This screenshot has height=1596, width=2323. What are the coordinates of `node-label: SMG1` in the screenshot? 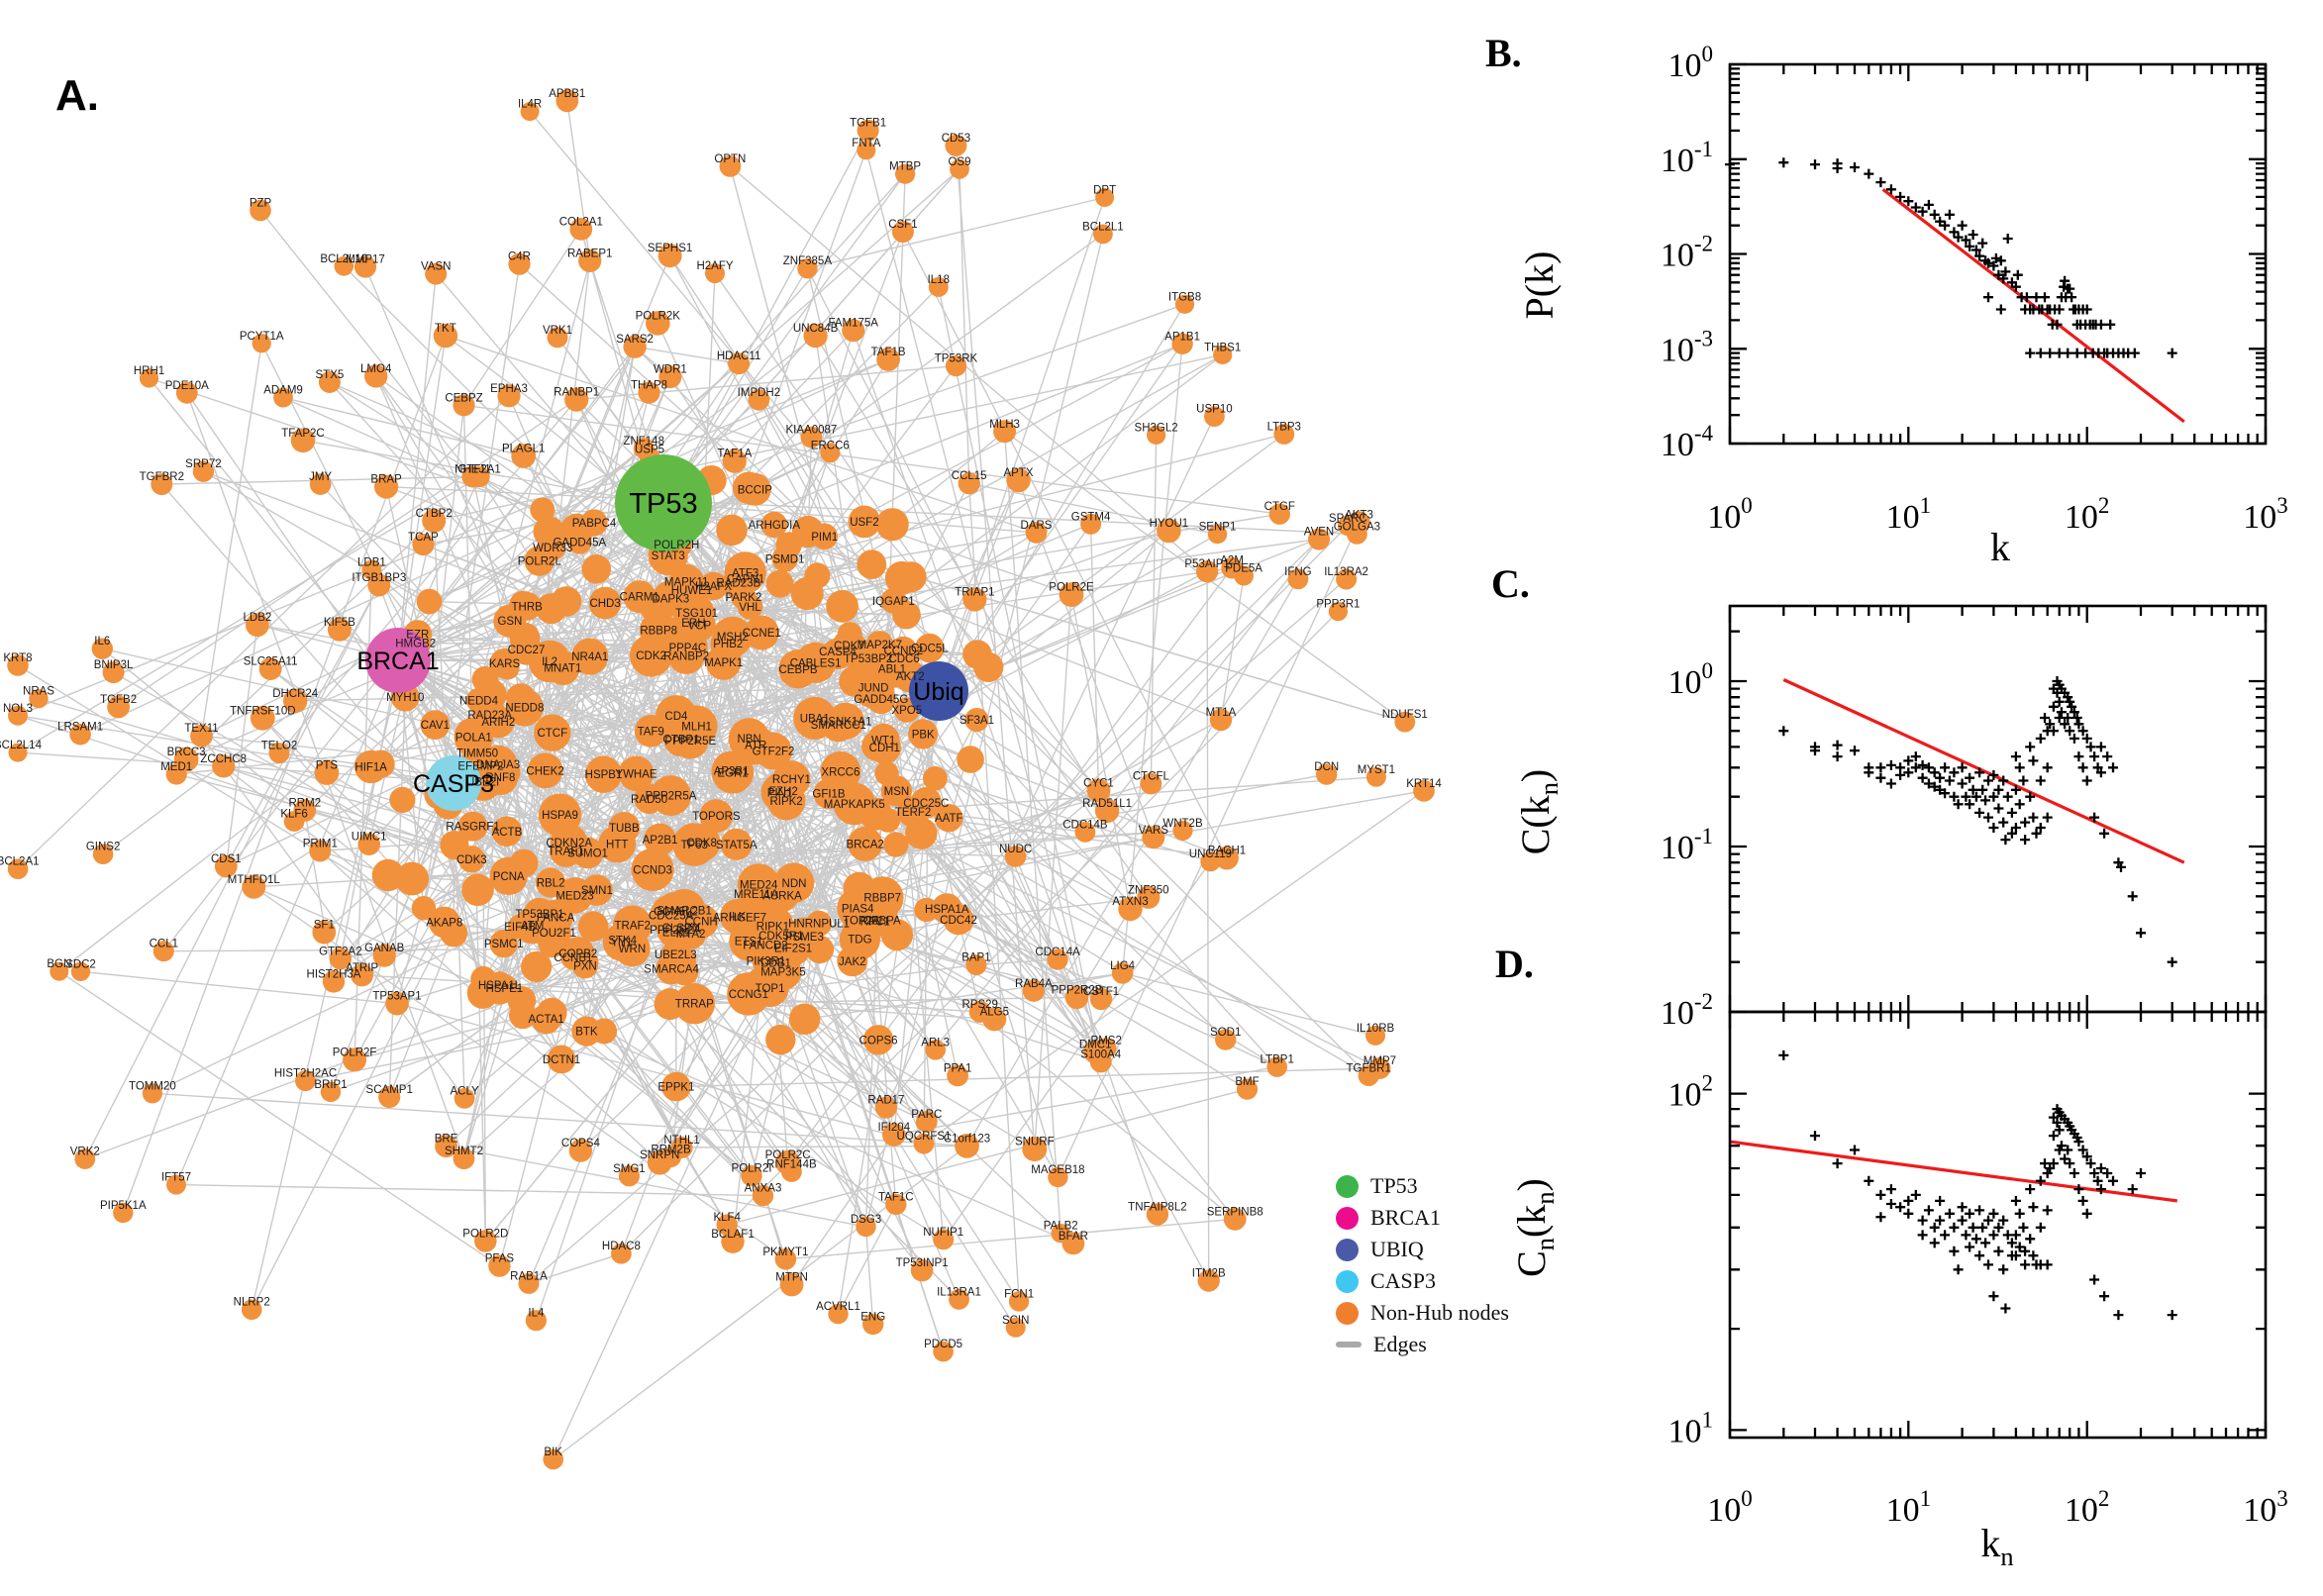 It's located at (629, 1169).